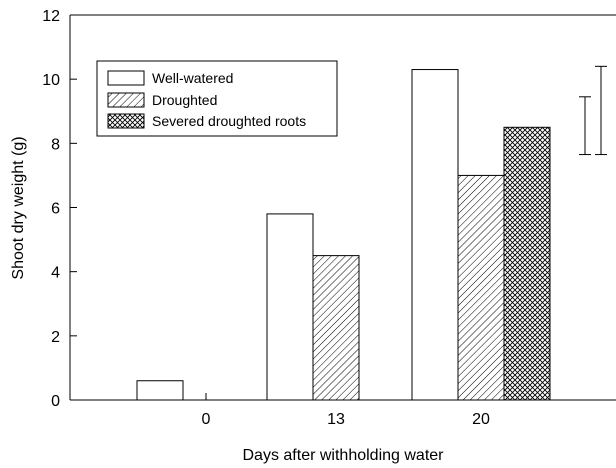 The width and height of the screenshot is (616, 468). I want to click on y-tick-label: 10, so click(51, 80).